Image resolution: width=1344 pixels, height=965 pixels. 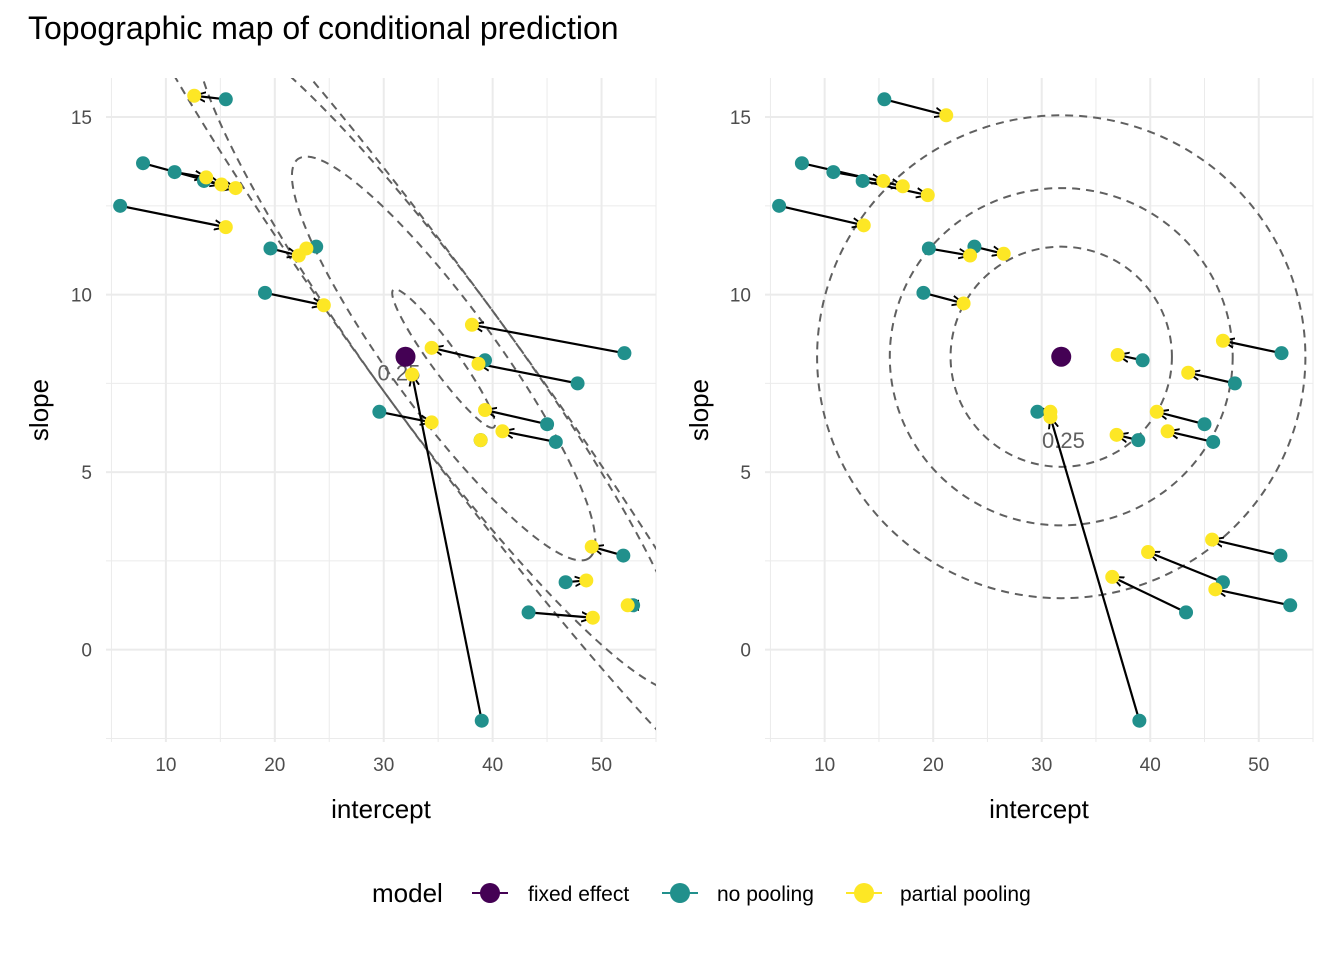 What do you see at coordinates (745, 473) in the screenshot?
I see `y-tick-label: 5` at bounding box center [745, 473].